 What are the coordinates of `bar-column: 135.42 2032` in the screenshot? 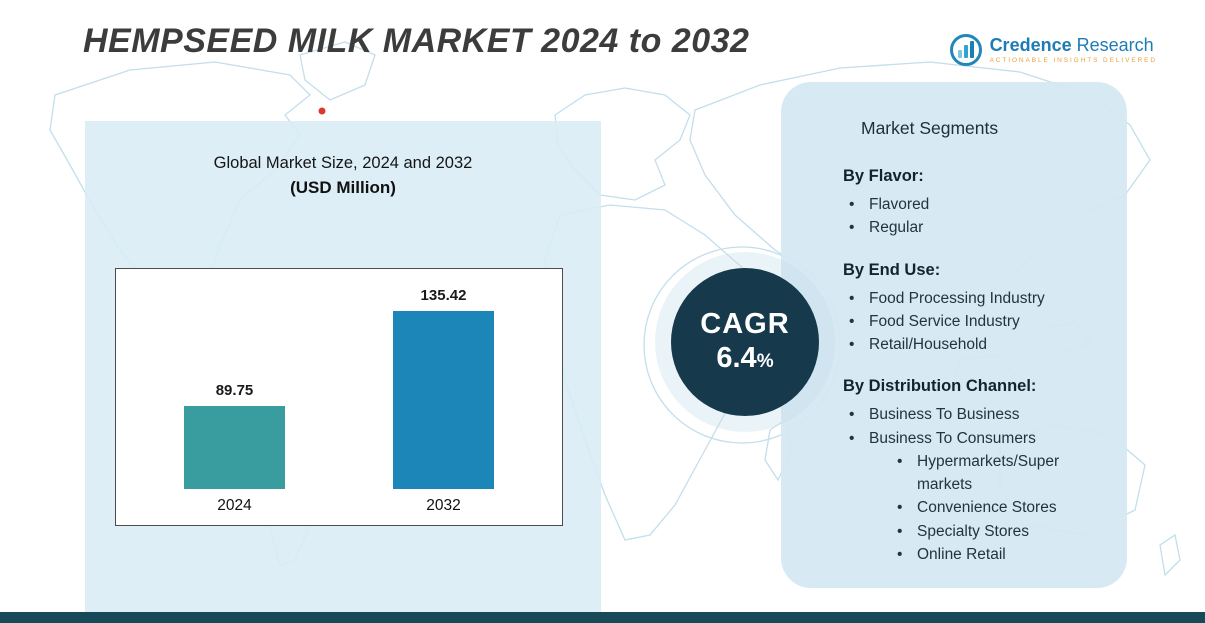 It's located at (443, 402).